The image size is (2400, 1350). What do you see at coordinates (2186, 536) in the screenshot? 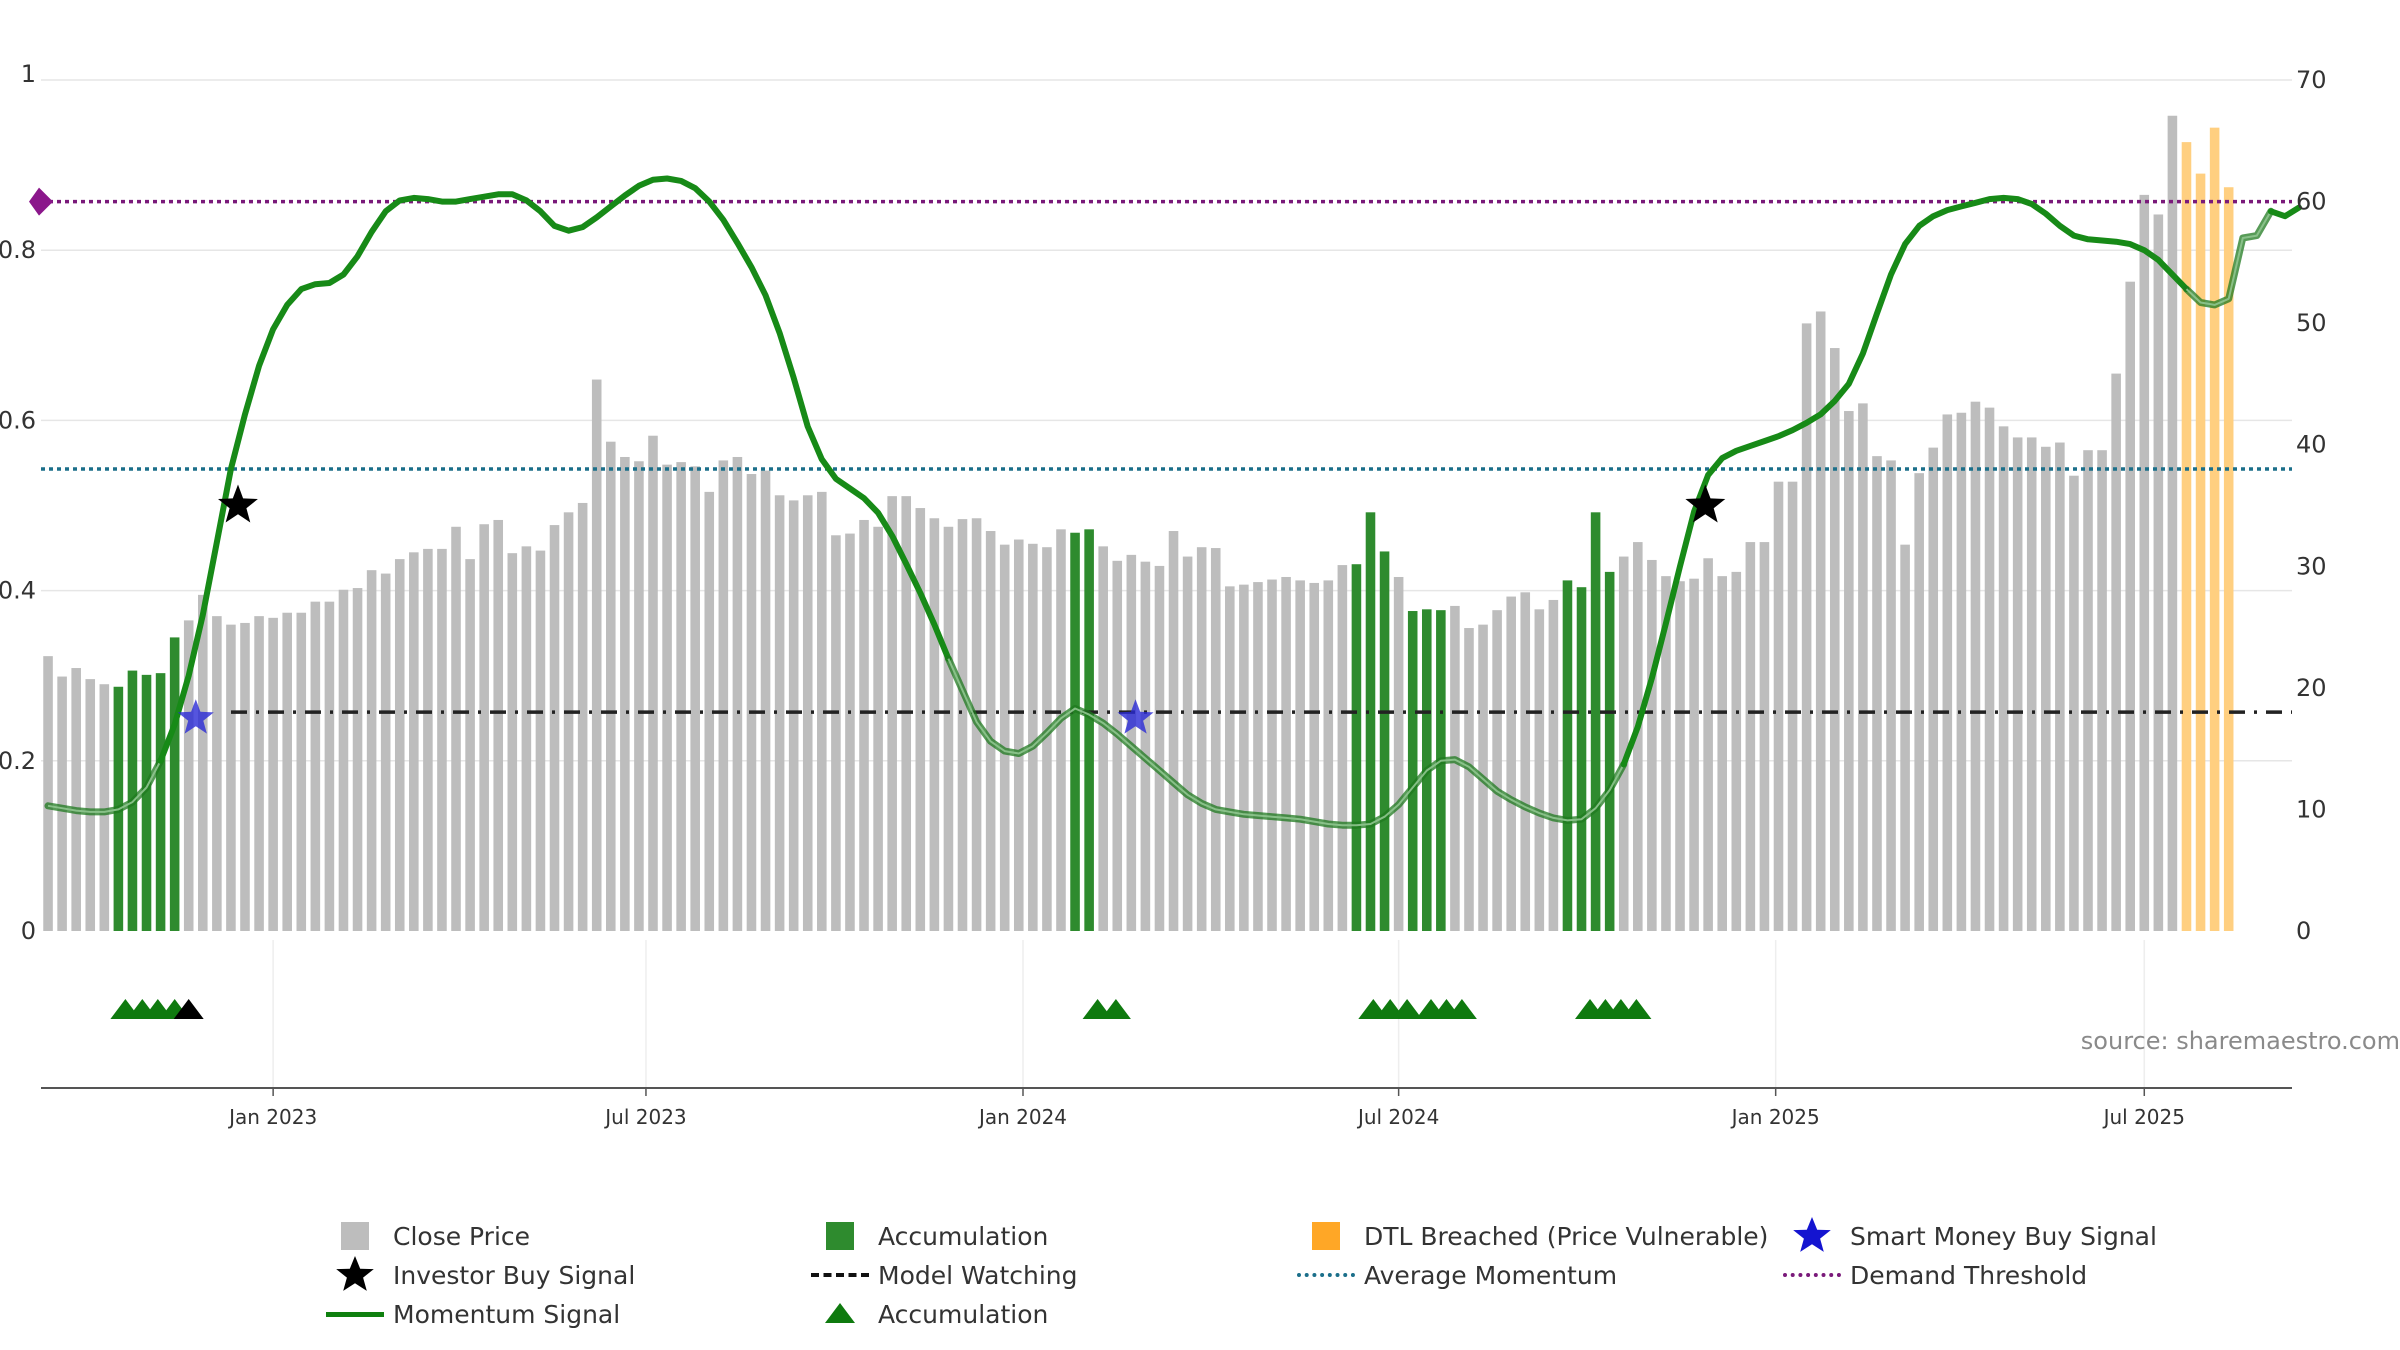
I see `dtl-breached-bar` at bounding box center [2186, 536].